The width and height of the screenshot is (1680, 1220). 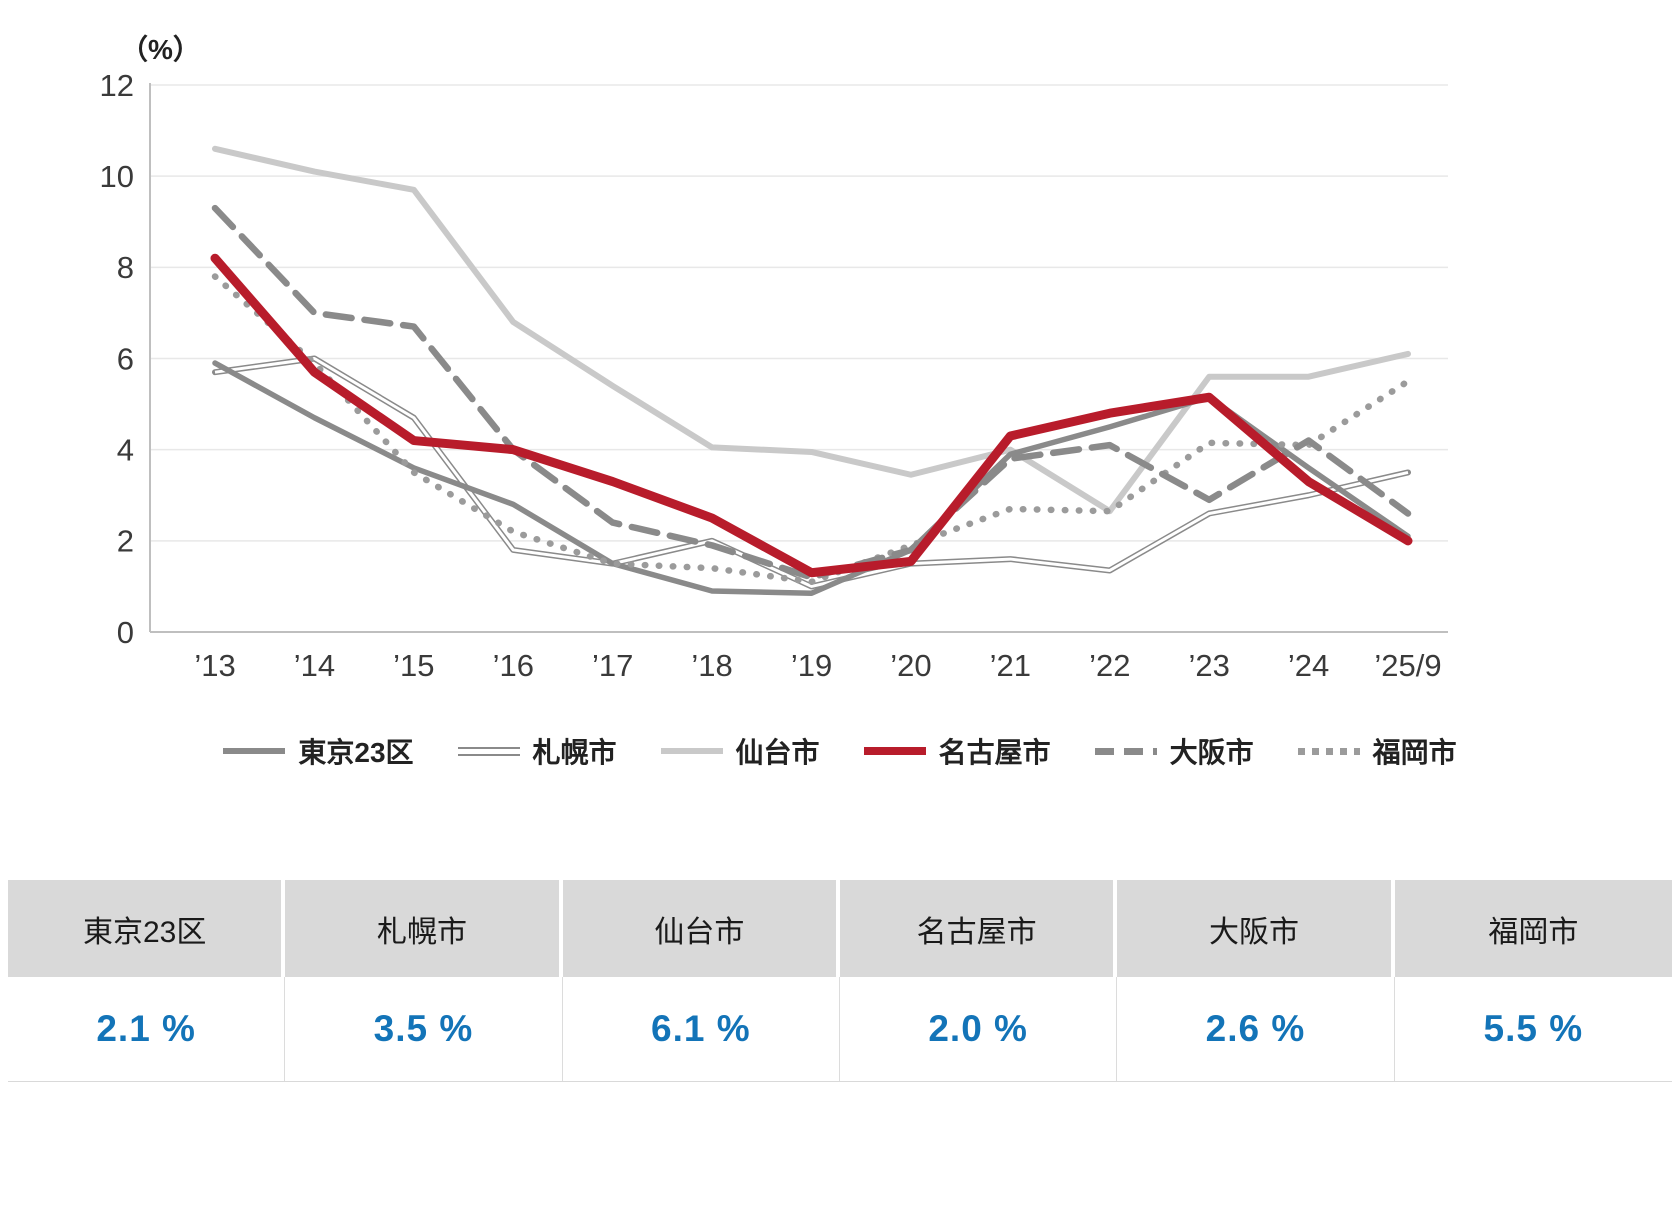 I want to click on table-header-fukuoka: 福岡市, so click(x=1533, y=928).